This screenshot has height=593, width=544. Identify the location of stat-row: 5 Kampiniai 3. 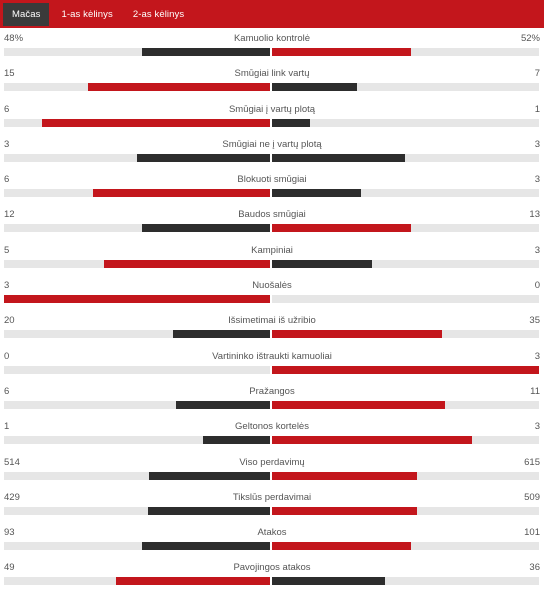
(272, 257).